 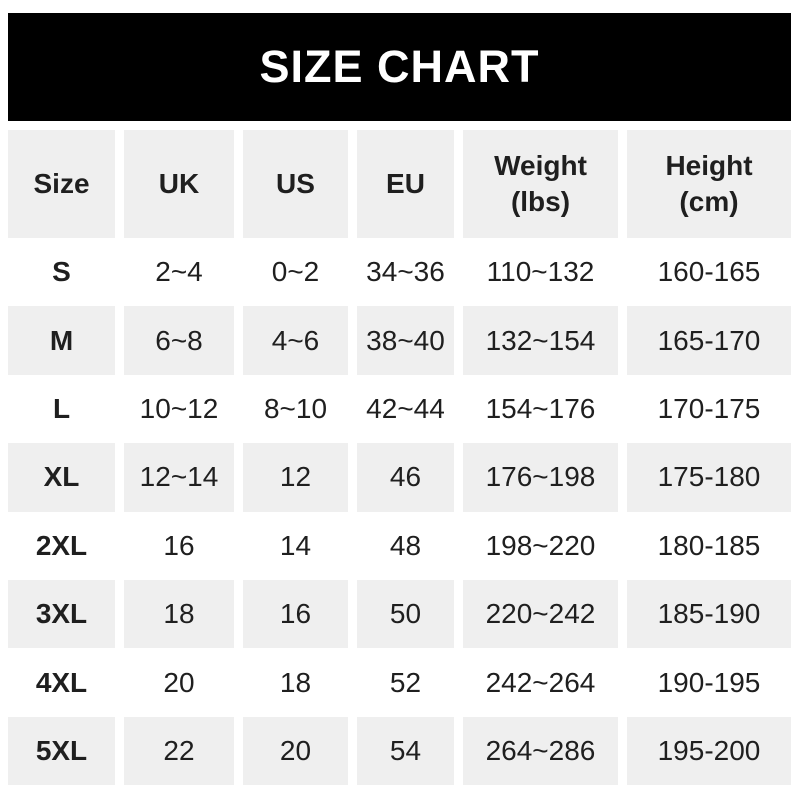 What do you see at coordinates (405, 545) in the screenshot?
I see `cell-eu: 48` at bounding box center [405, 545].